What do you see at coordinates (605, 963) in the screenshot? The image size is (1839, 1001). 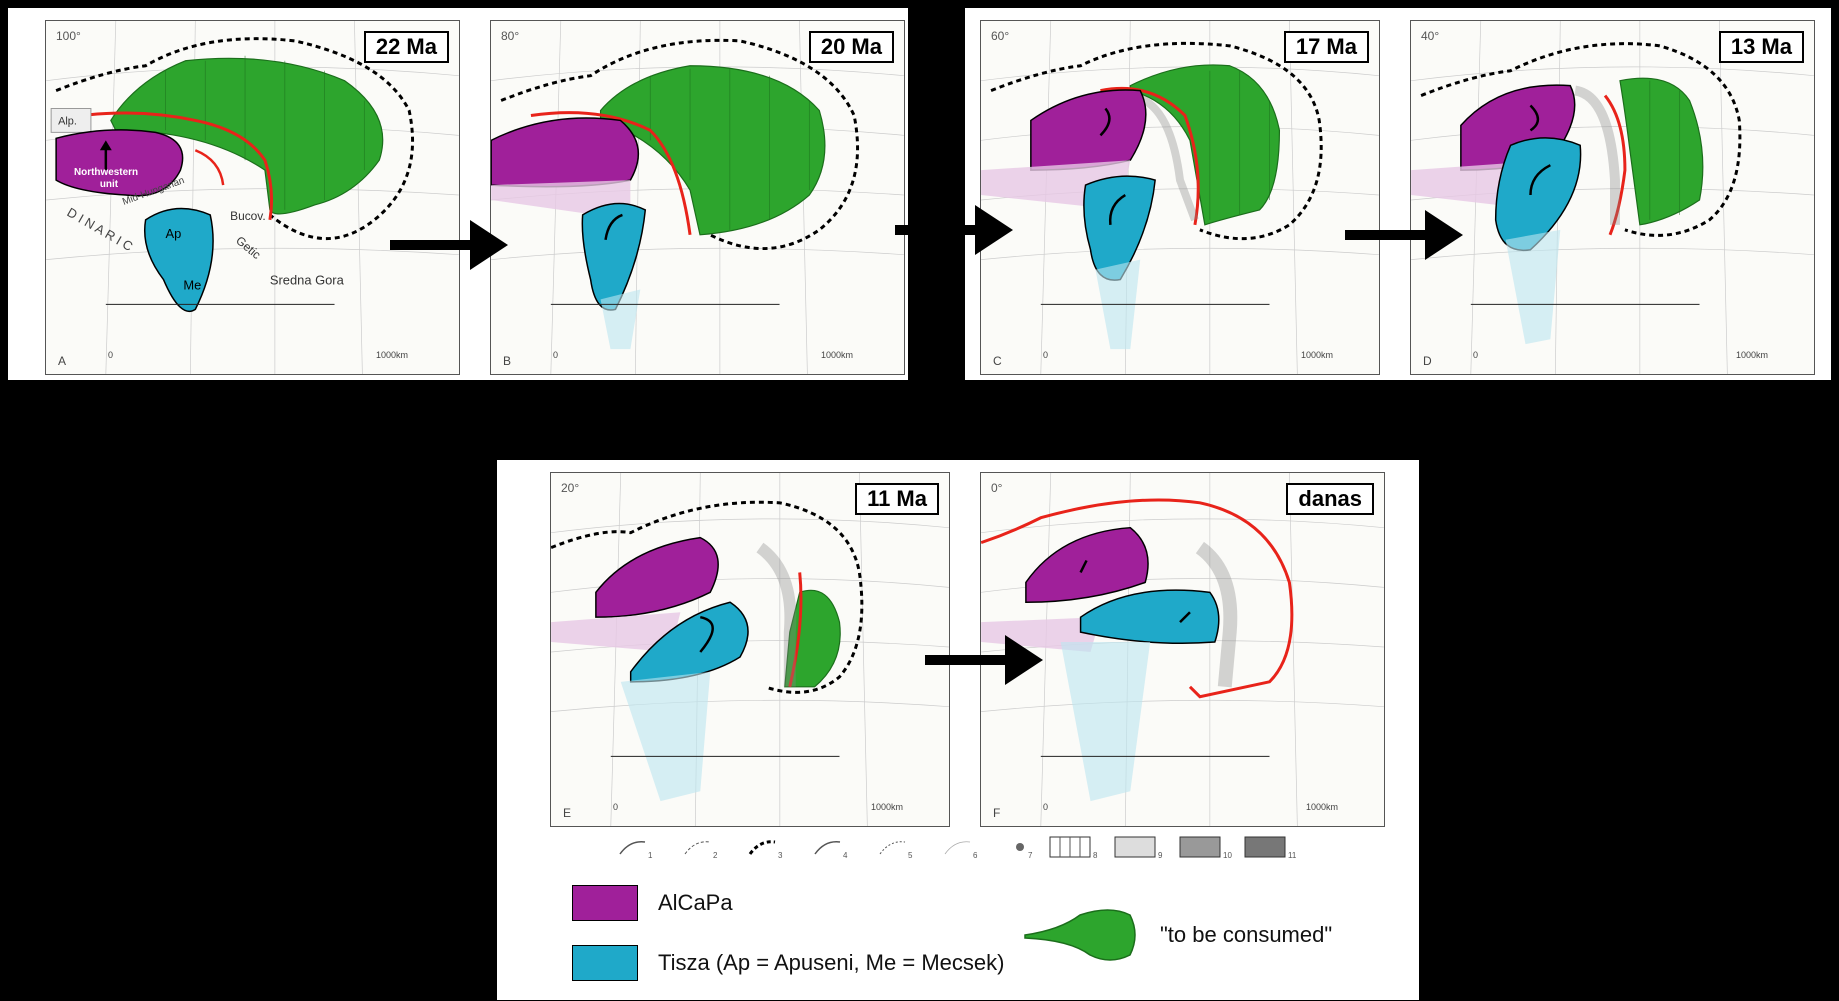 I see `tisza-swatch` at bounding box center [605, 963].